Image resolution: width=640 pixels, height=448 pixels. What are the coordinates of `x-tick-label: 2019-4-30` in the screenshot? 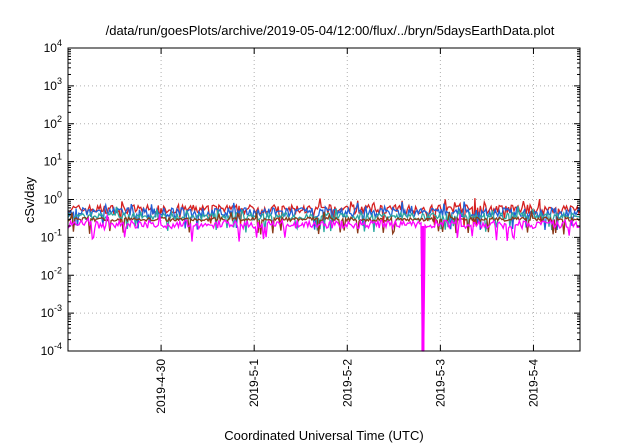 It's located at (161, 386).